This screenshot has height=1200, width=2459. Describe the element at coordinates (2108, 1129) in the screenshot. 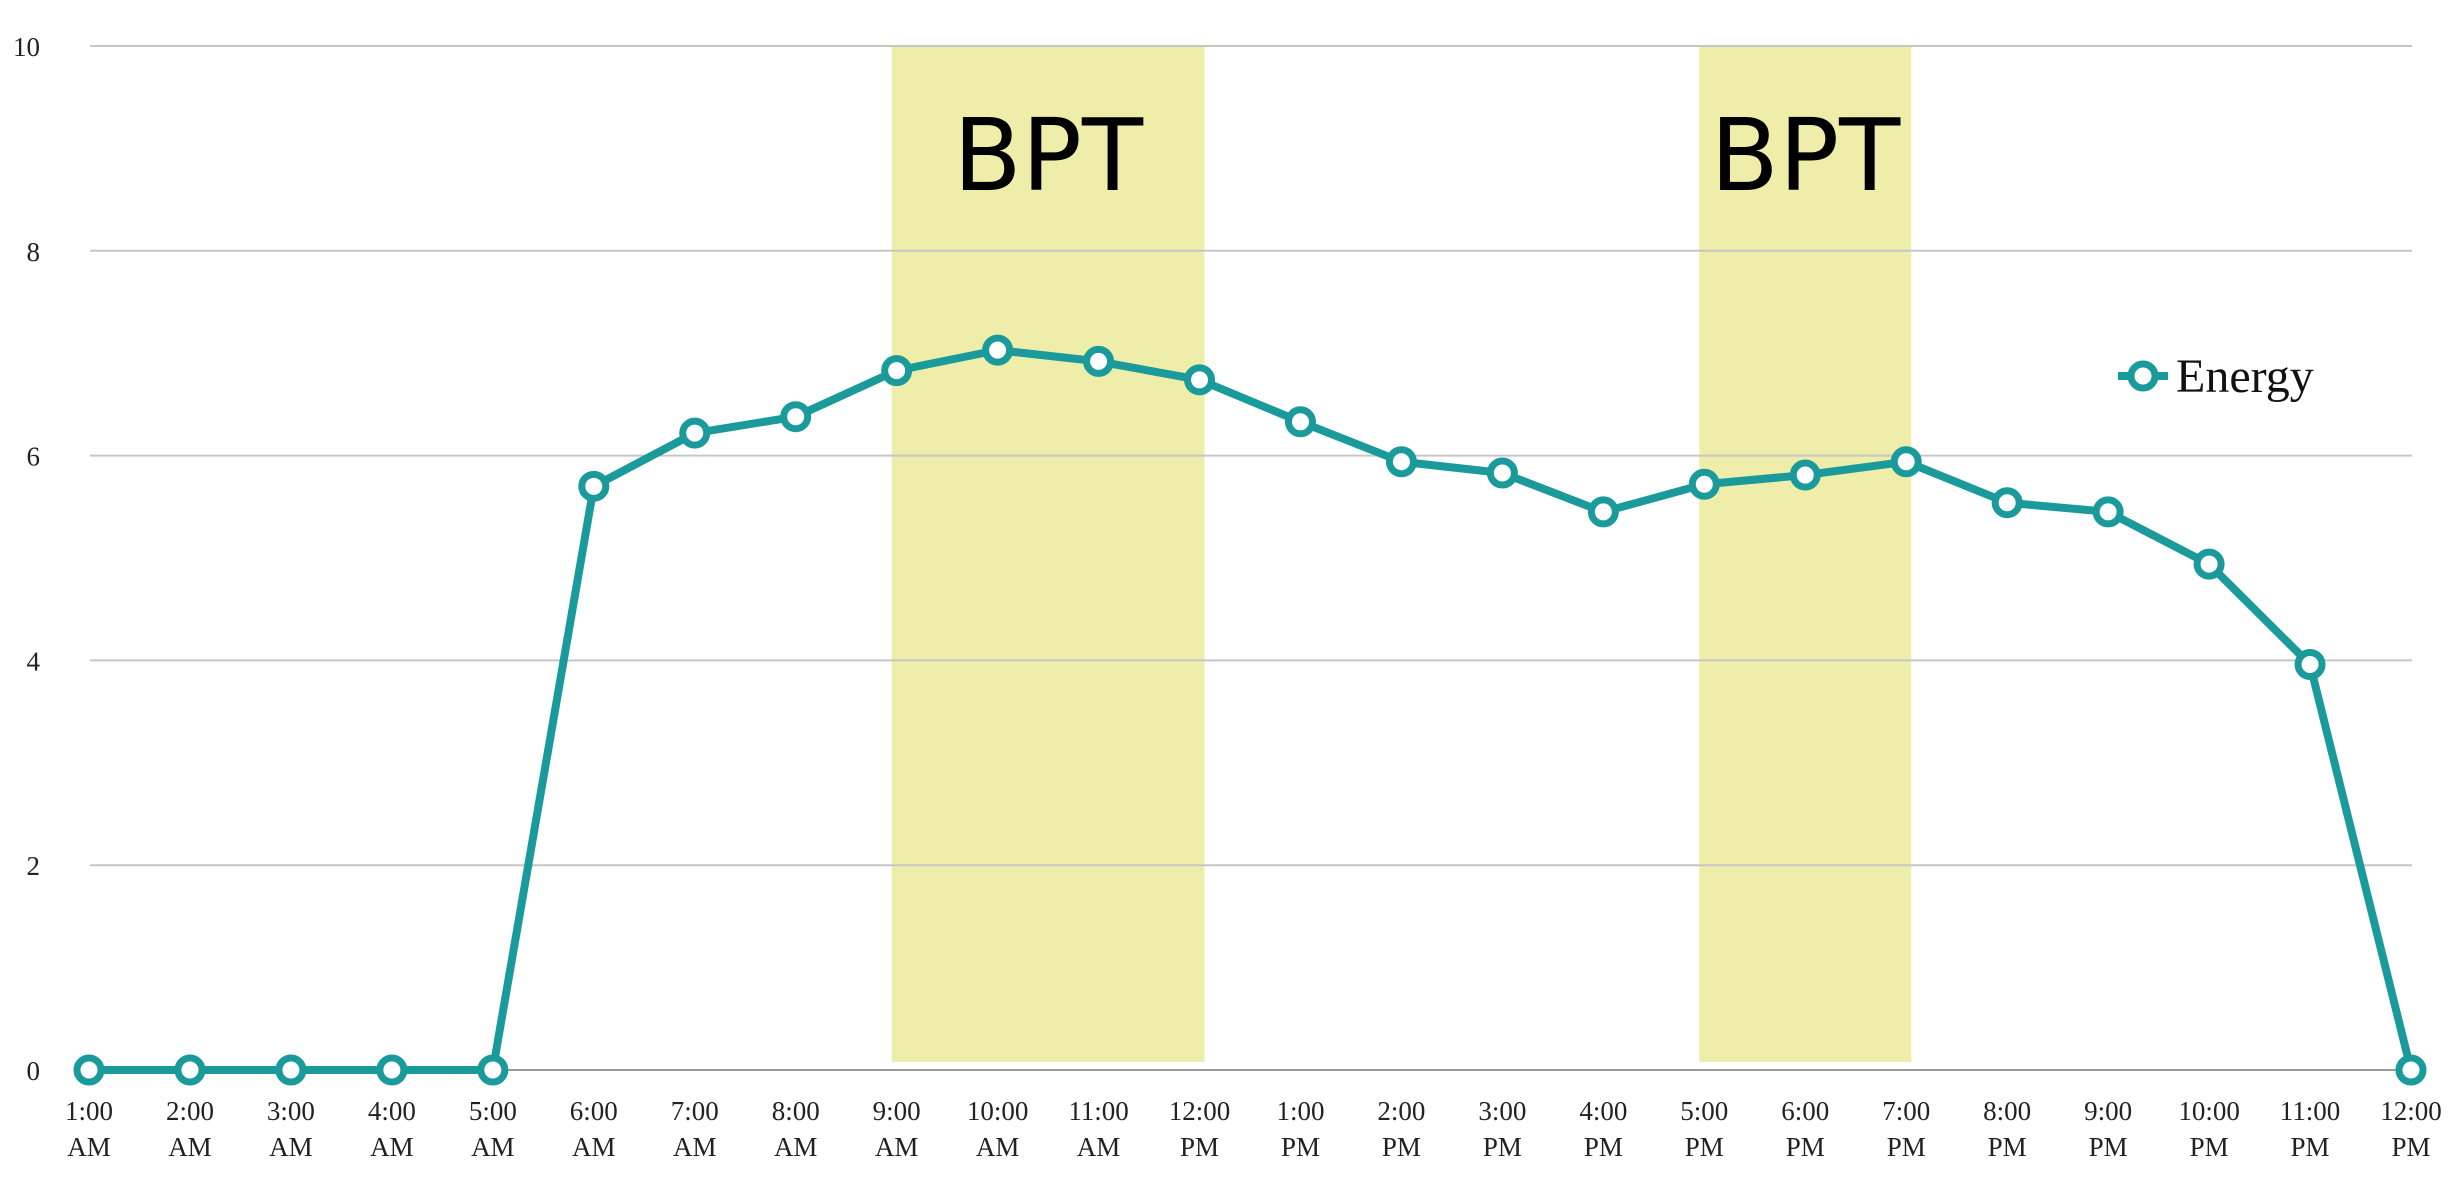

I see `x-tick-label: 9:00 PM` at that location.